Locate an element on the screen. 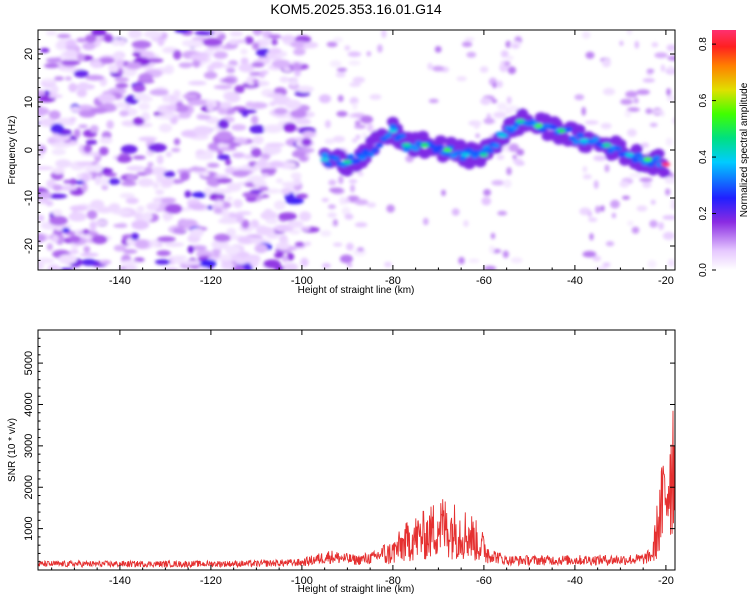  colorbar-label: Normalized spectral amplitude is located at coordinates (744, 149).